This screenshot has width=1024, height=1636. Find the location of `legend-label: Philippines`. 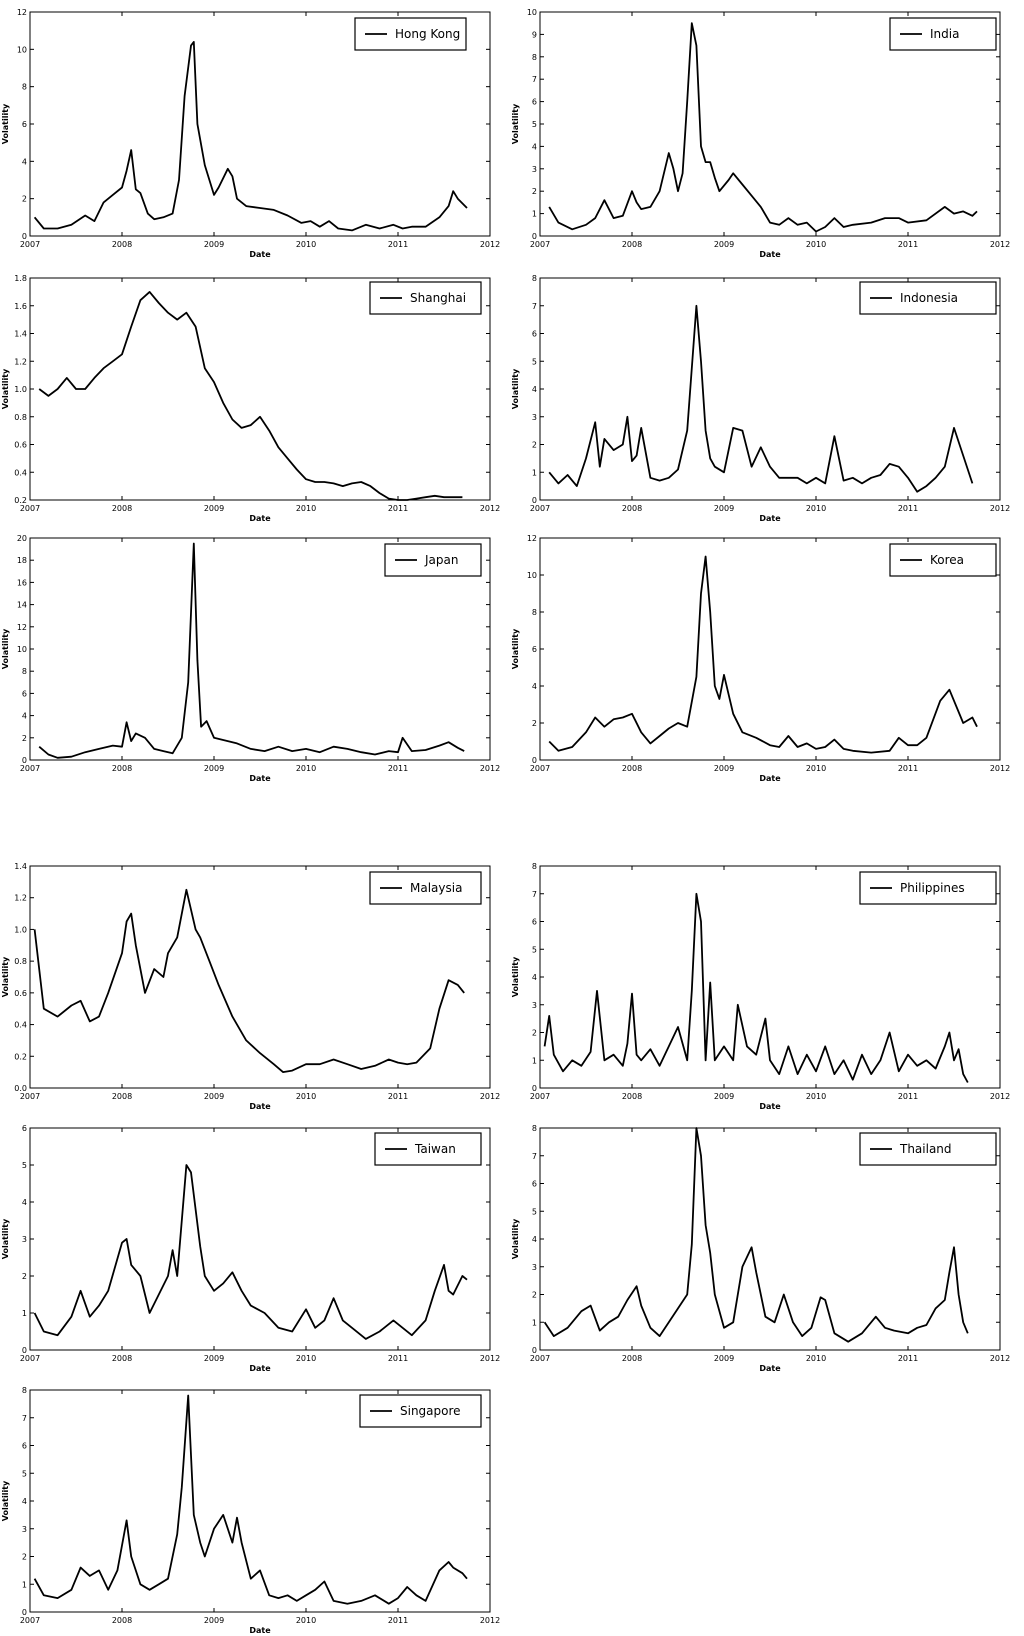

legend-label: Philippines is located at coordinates (932, 888).